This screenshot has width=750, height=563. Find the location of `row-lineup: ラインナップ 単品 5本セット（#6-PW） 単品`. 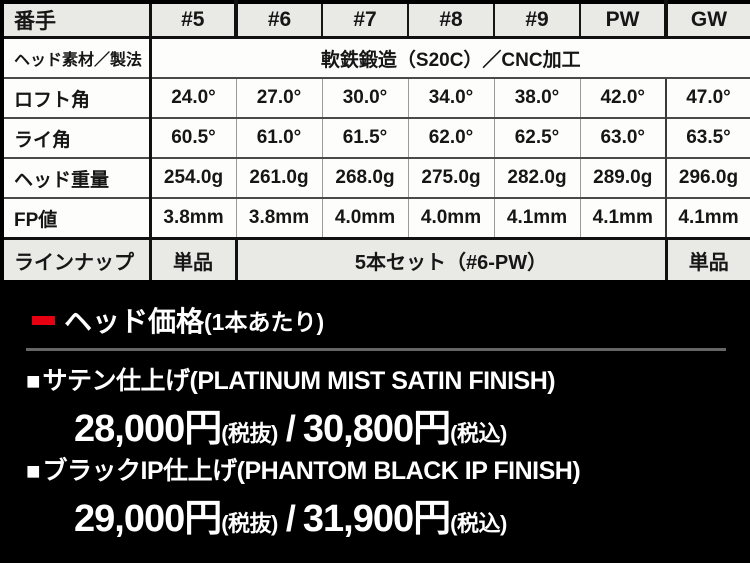

row-lineup: ラインナップ 単品 5本セット（#6-PW） 単品 is located at coordinates (375, 260).